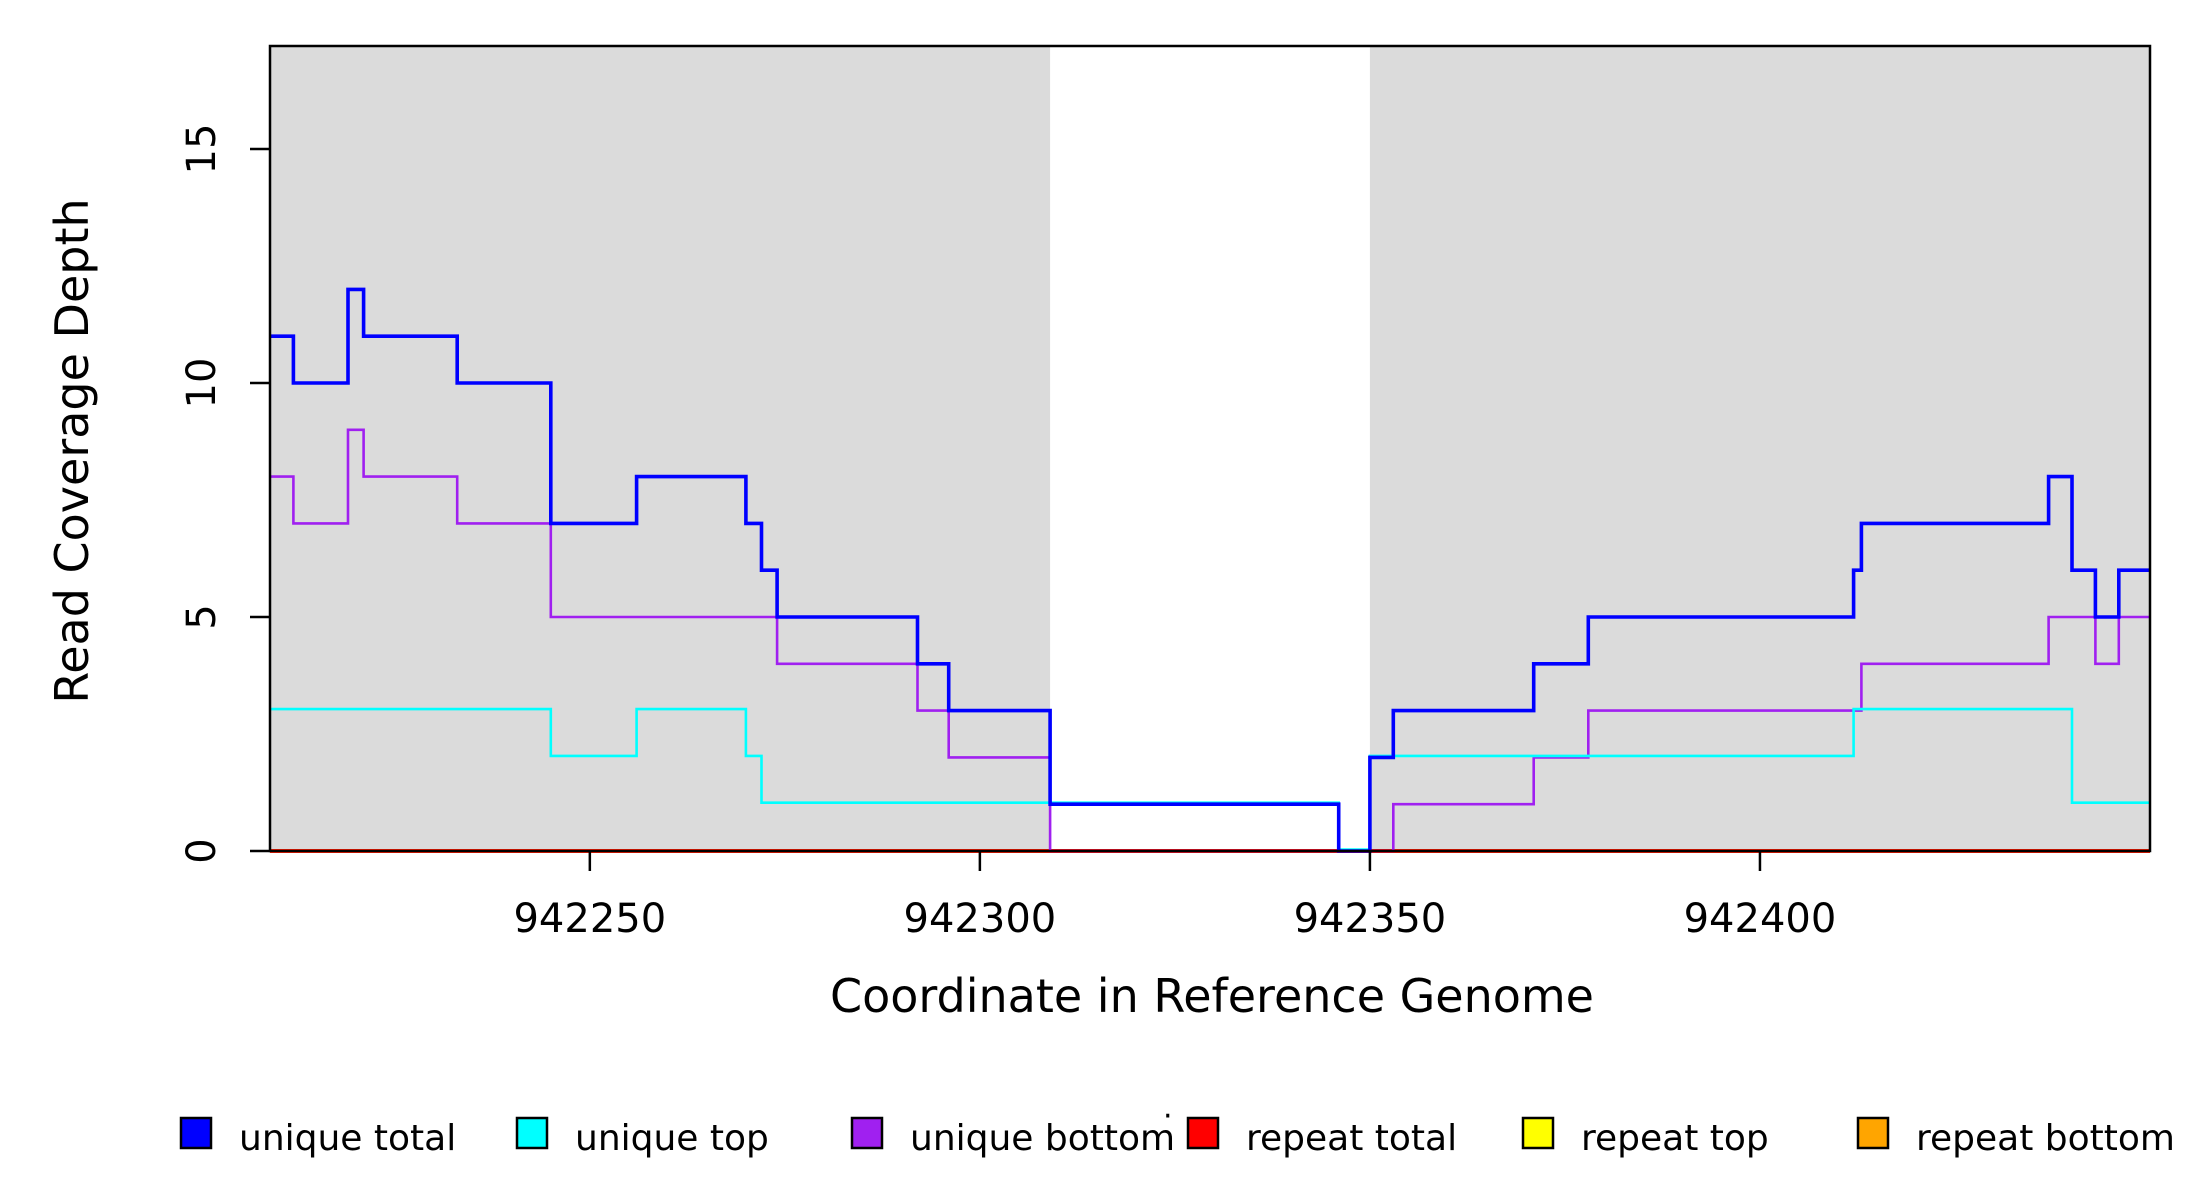 The height and width of the screenshot is (1200, 2200). I want to click on y-tick-label: 0, so click(202, 850).